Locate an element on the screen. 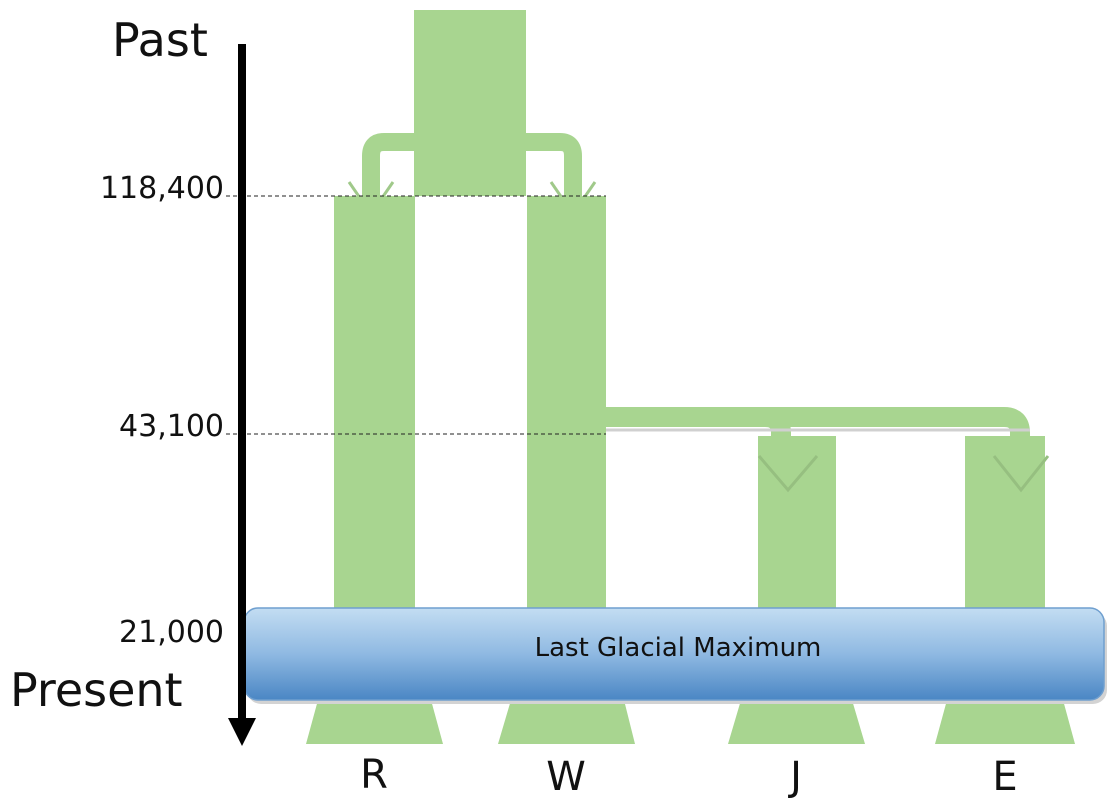 Image resolution: width=1107 pixels, height=798 pixels. population-label-j: J is located at coordinates (794, 776).